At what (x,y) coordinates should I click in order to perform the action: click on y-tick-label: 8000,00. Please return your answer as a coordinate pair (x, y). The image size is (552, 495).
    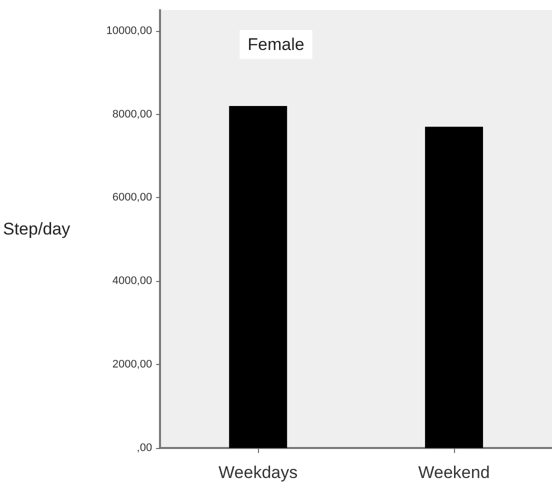
    Looking at the image, I should click on (132, 114).